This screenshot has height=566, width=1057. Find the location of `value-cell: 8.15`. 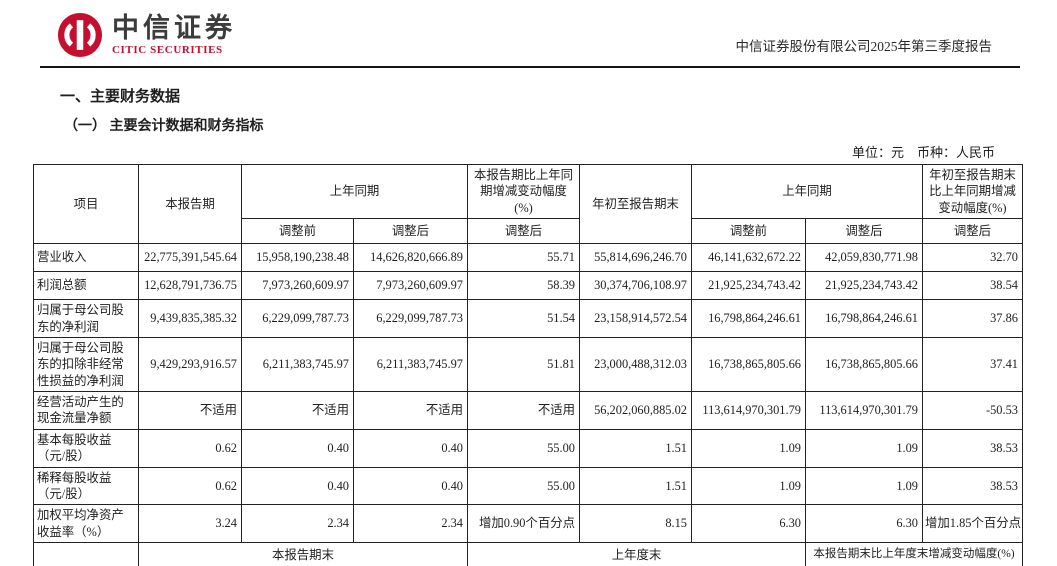

value-cell: 8.15 is located at coordinates (635, 523).